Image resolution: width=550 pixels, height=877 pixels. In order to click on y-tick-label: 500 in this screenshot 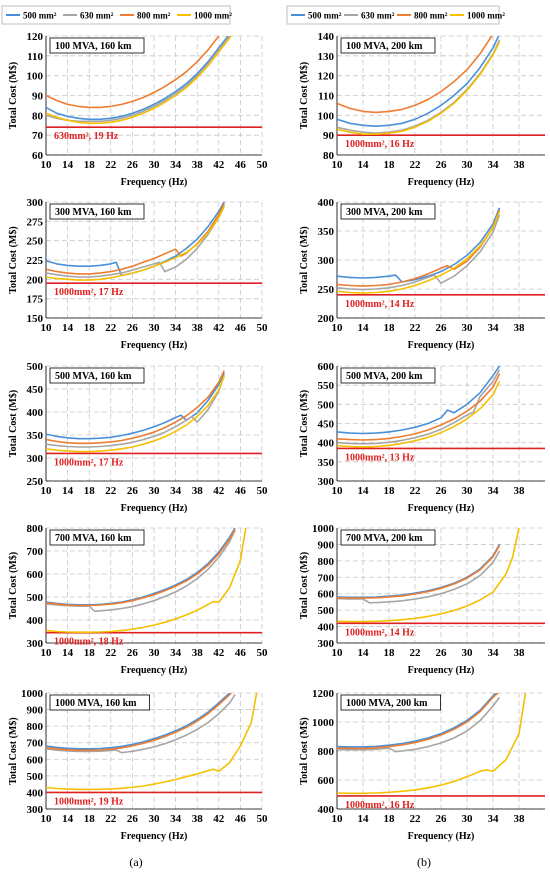, I will do `click(326, 405)`.